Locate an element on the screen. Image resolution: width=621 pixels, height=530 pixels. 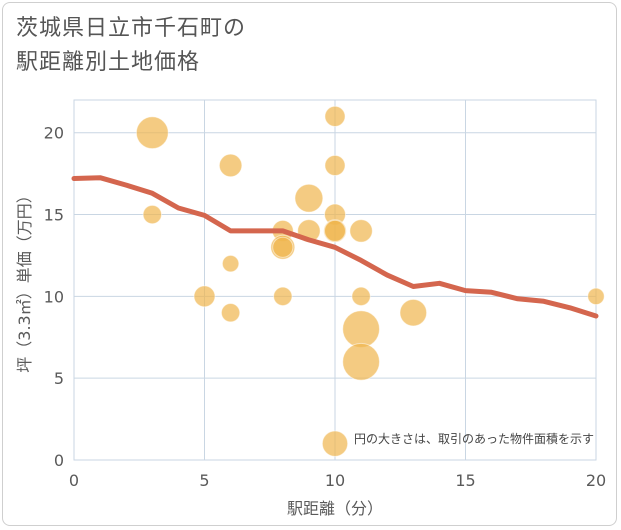
y-axis-label: 坪（3.3㎡）単価（万円） is located at coordinates (24, 279).